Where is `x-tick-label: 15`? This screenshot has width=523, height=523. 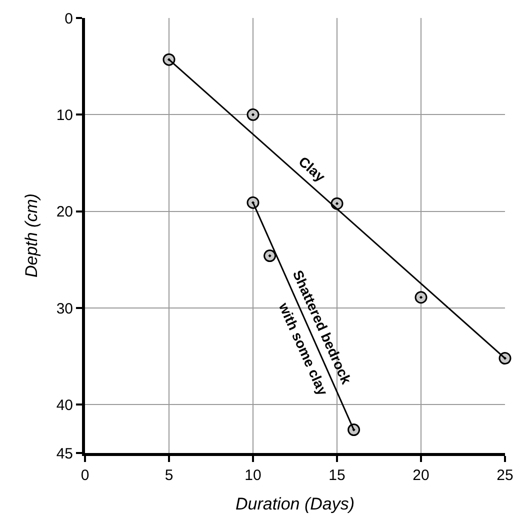
x-tick-label: 15 is located at coordinates (337, 475).